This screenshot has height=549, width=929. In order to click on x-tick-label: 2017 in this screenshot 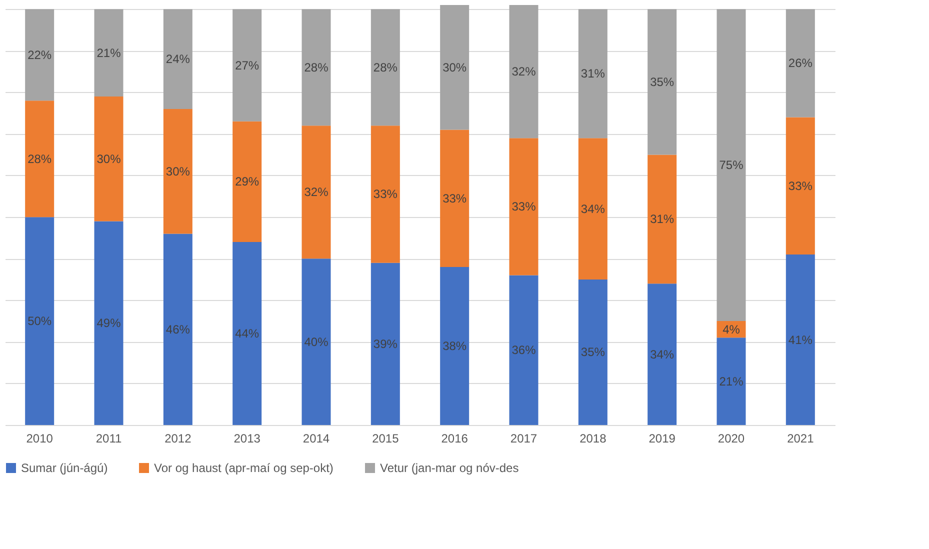, I will do `click(524, 439)`.